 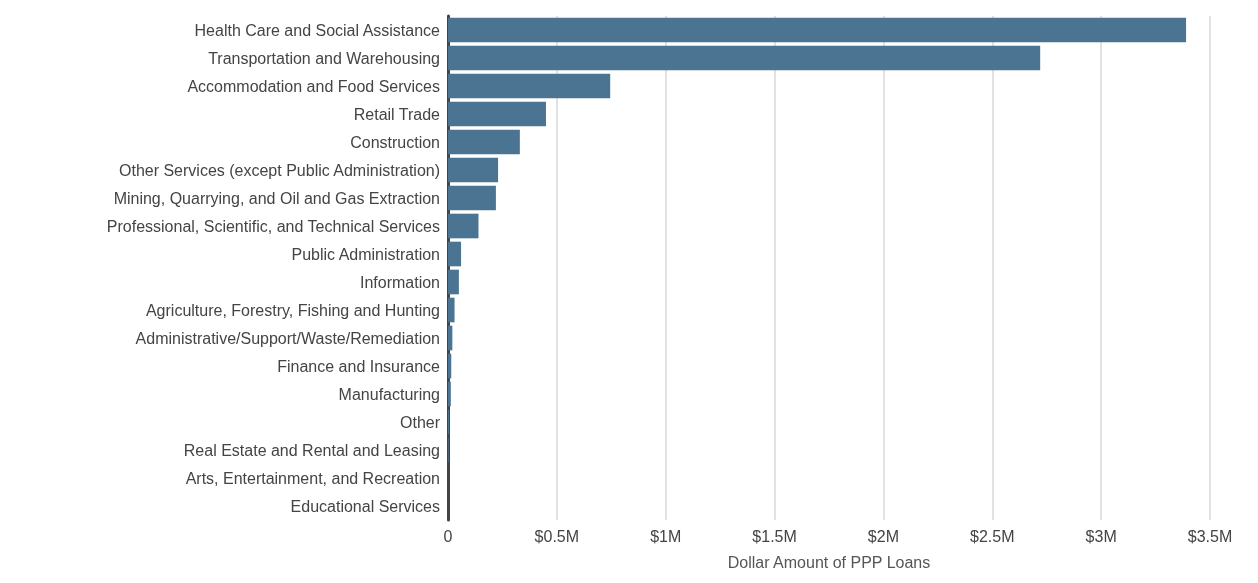 I want to click on y-tick-label: Public Administration, so click(x=365, y=254).